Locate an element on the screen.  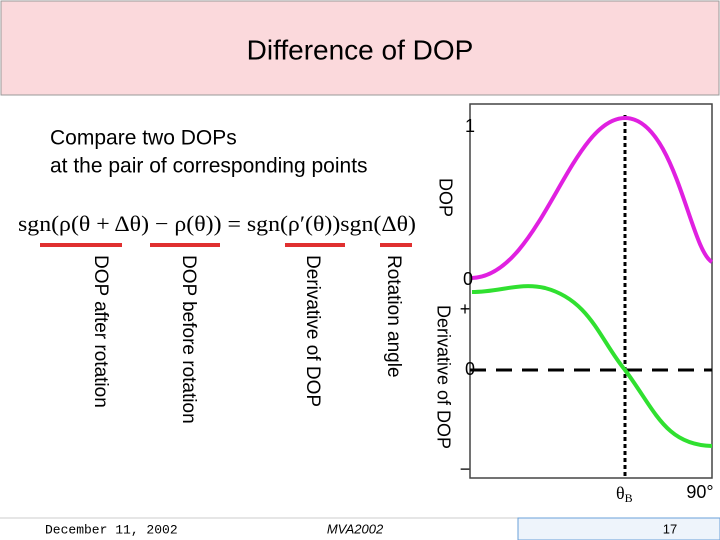
page-number: 17 is located at coordinates (670, 528).